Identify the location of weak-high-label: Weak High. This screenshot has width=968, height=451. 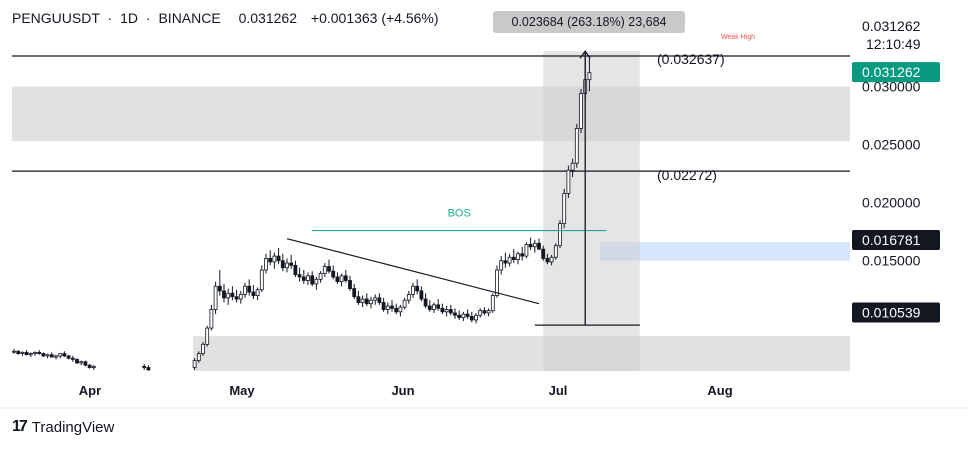
(738, 37).